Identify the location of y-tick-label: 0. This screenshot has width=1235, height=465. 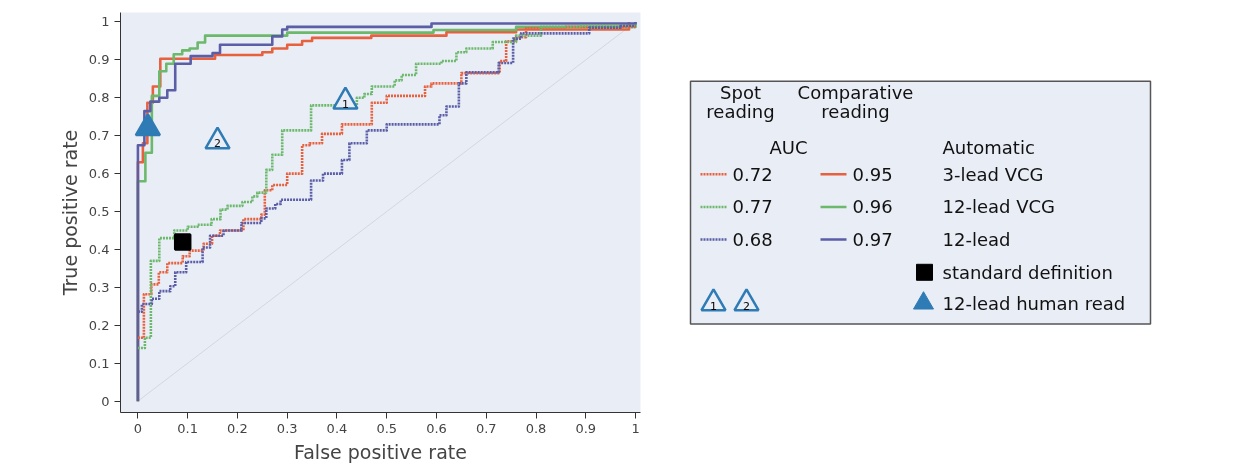
(105, 401).